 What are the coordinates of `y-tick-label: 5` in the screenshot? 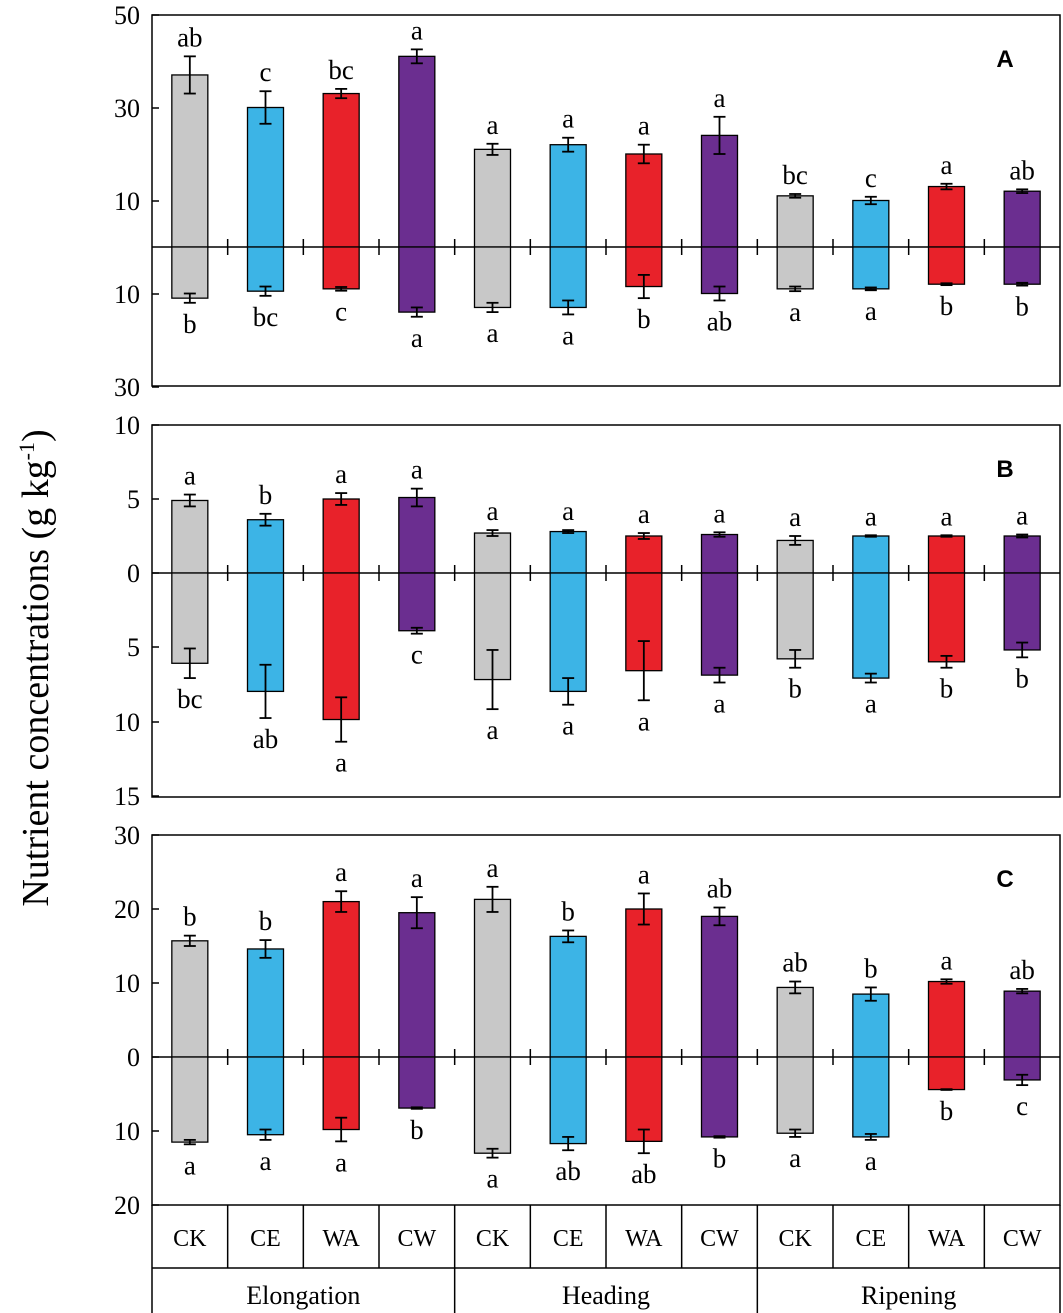 It's located at (133, 499).